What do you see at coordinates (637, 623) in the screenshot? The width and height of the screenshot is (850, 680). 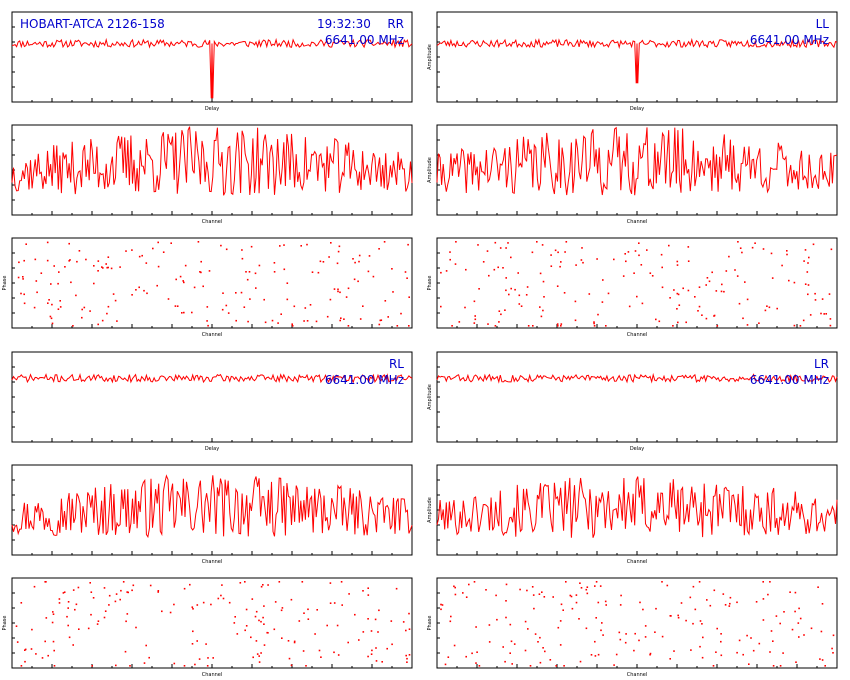 I see `plot-frame` at bounding box center [637, 623].